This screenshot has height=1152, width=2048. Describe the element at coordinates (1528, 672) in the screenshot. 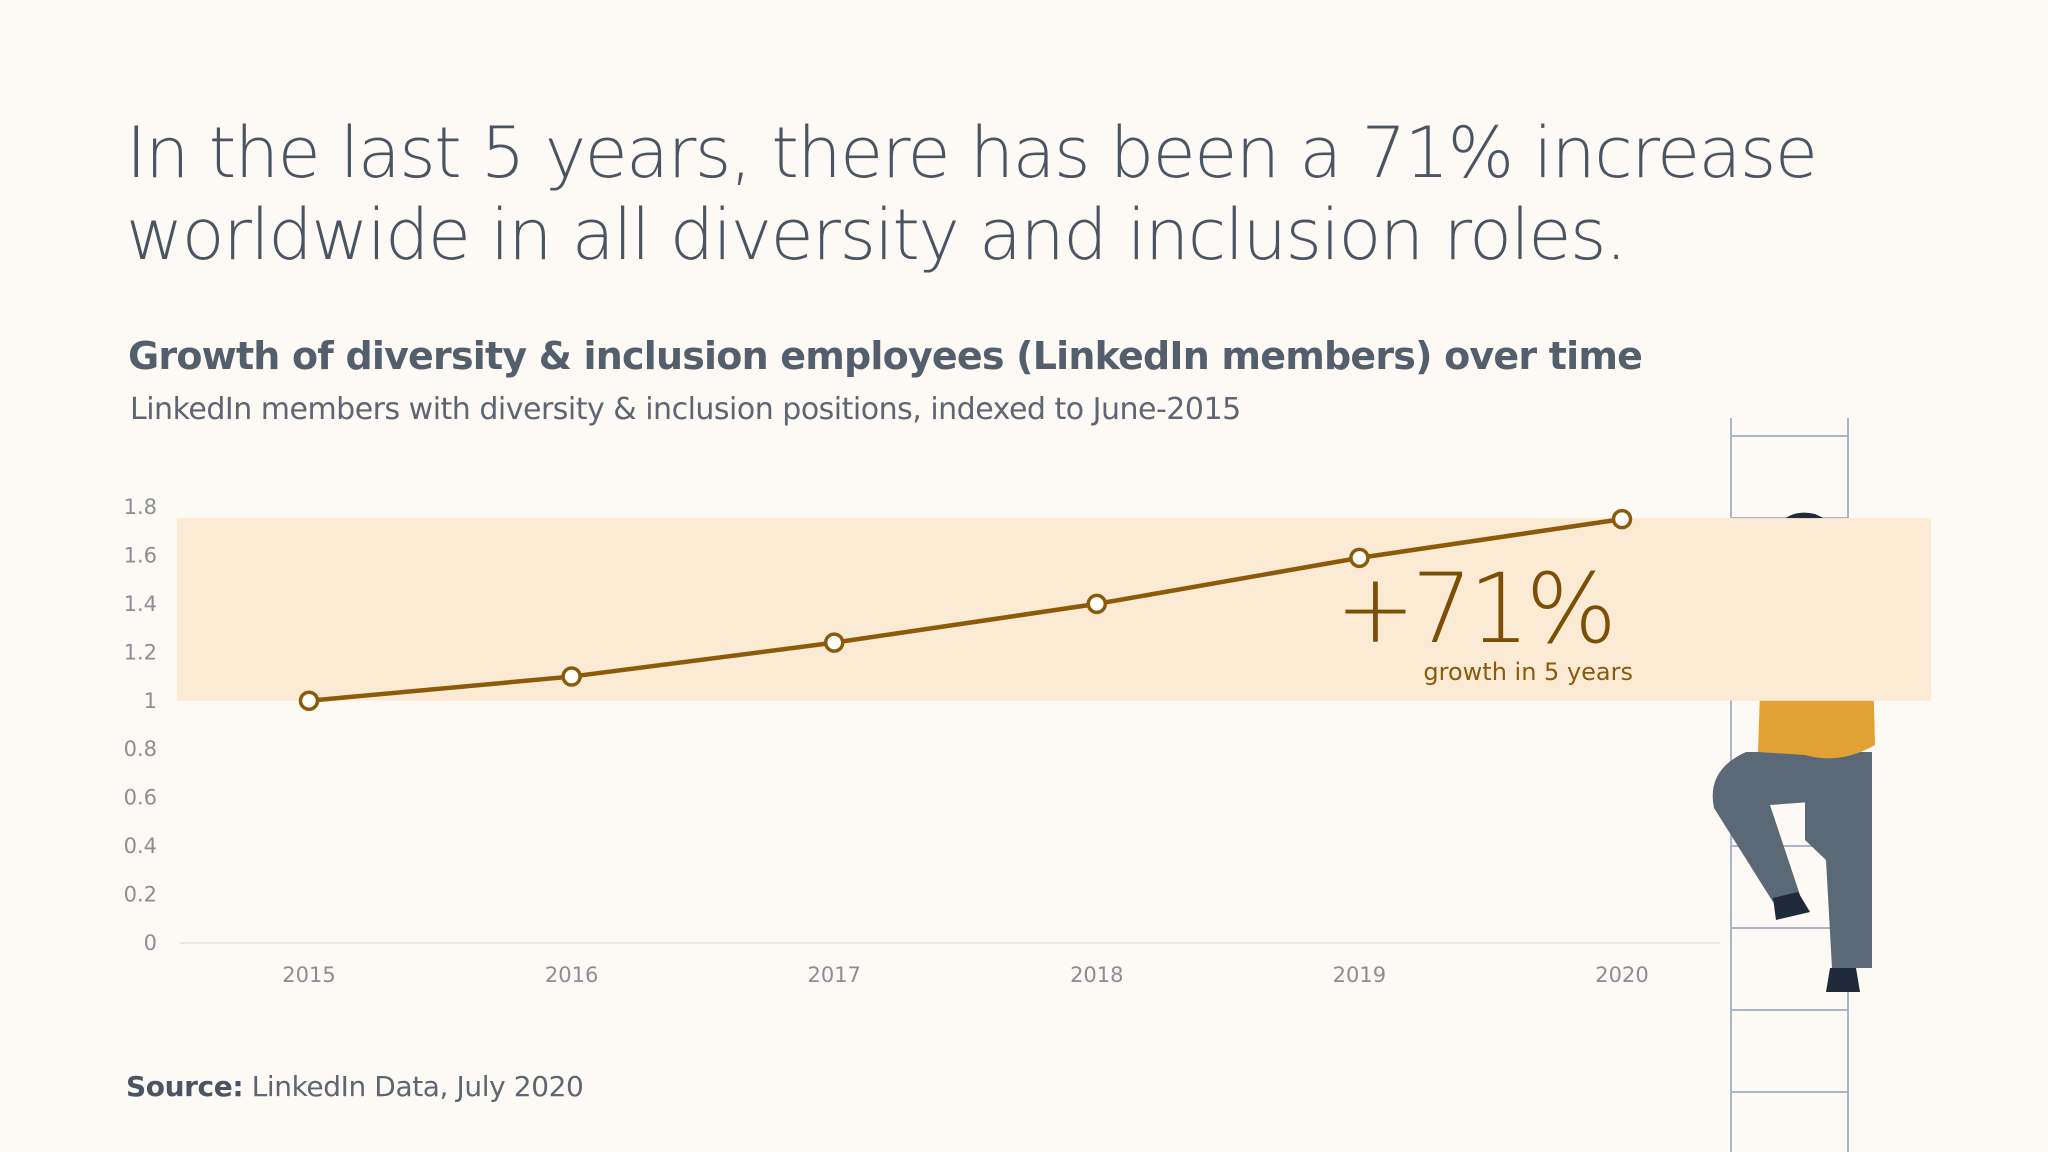

I see `growth-annotation-text: growth in 5 years` at that location.